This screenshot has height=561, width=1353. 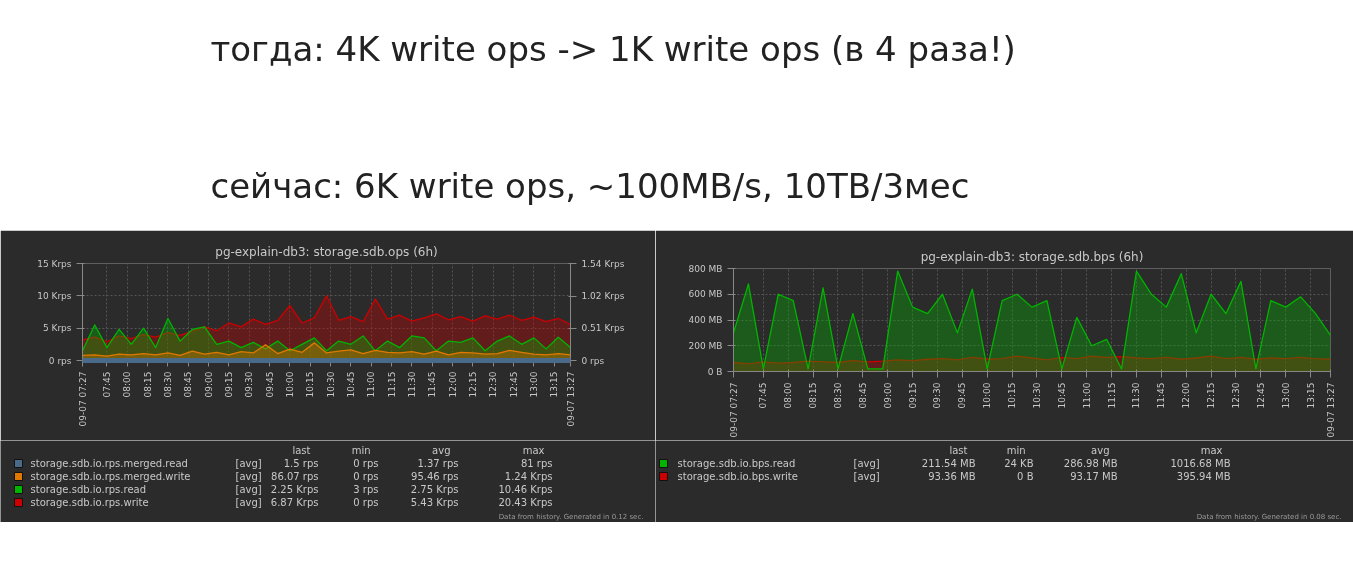 I want to click on y2-tick-label: 1.02 Krps, so click(x=603, y=296).